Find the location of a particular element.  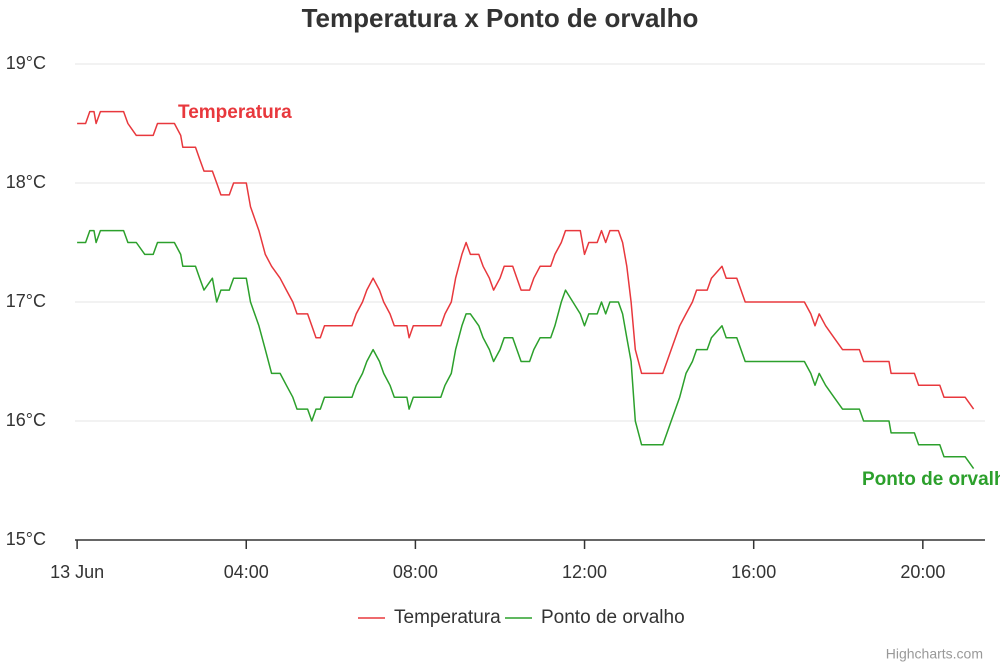

legend-label: Temperatura is located at coordinates (447, 617).